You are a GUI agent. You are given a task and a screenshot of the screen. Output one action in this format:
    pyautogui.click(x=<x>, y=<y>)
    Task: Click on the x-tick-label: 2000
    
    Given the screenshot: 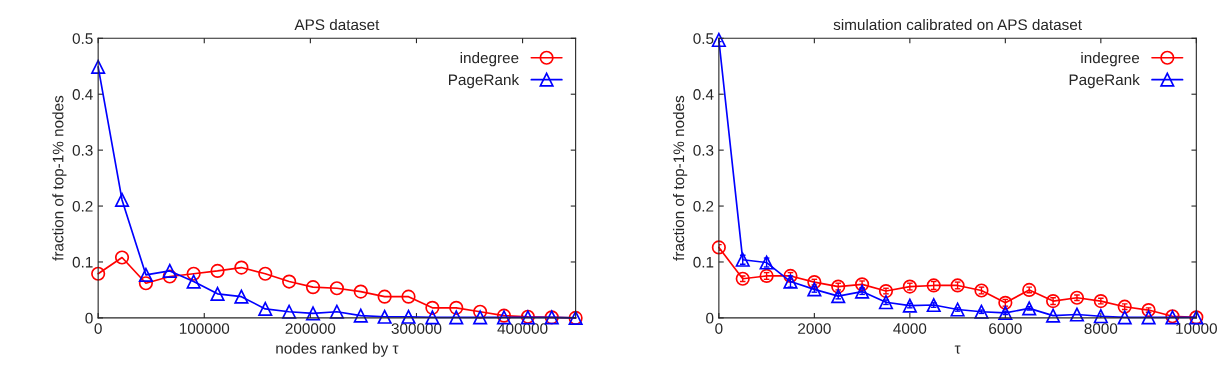 What is the action you would take?
    pyautogui.click(x=814, y=328)
    